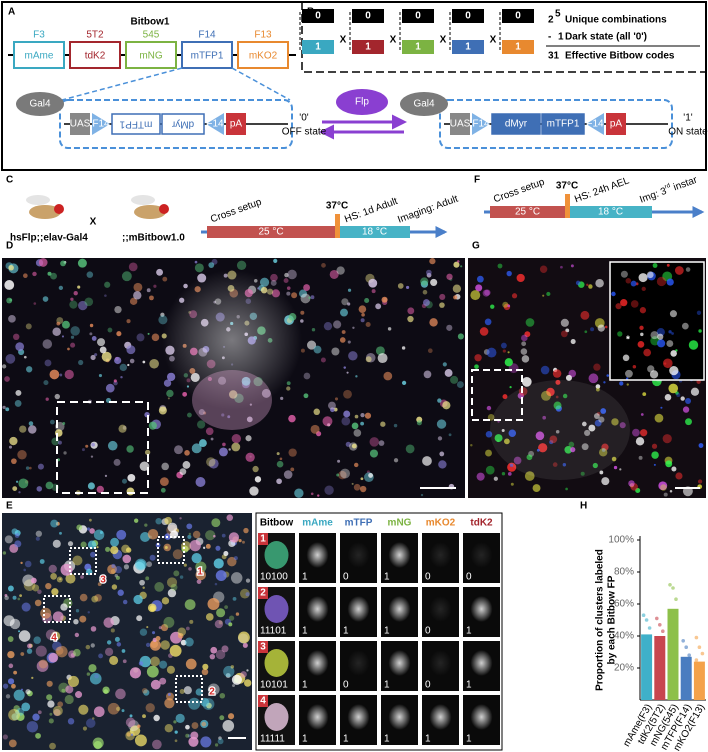  What do you see at coordinates (39, 35) in the screenshot?
I see `fp-code: F3` at bounding box center [39, 35].